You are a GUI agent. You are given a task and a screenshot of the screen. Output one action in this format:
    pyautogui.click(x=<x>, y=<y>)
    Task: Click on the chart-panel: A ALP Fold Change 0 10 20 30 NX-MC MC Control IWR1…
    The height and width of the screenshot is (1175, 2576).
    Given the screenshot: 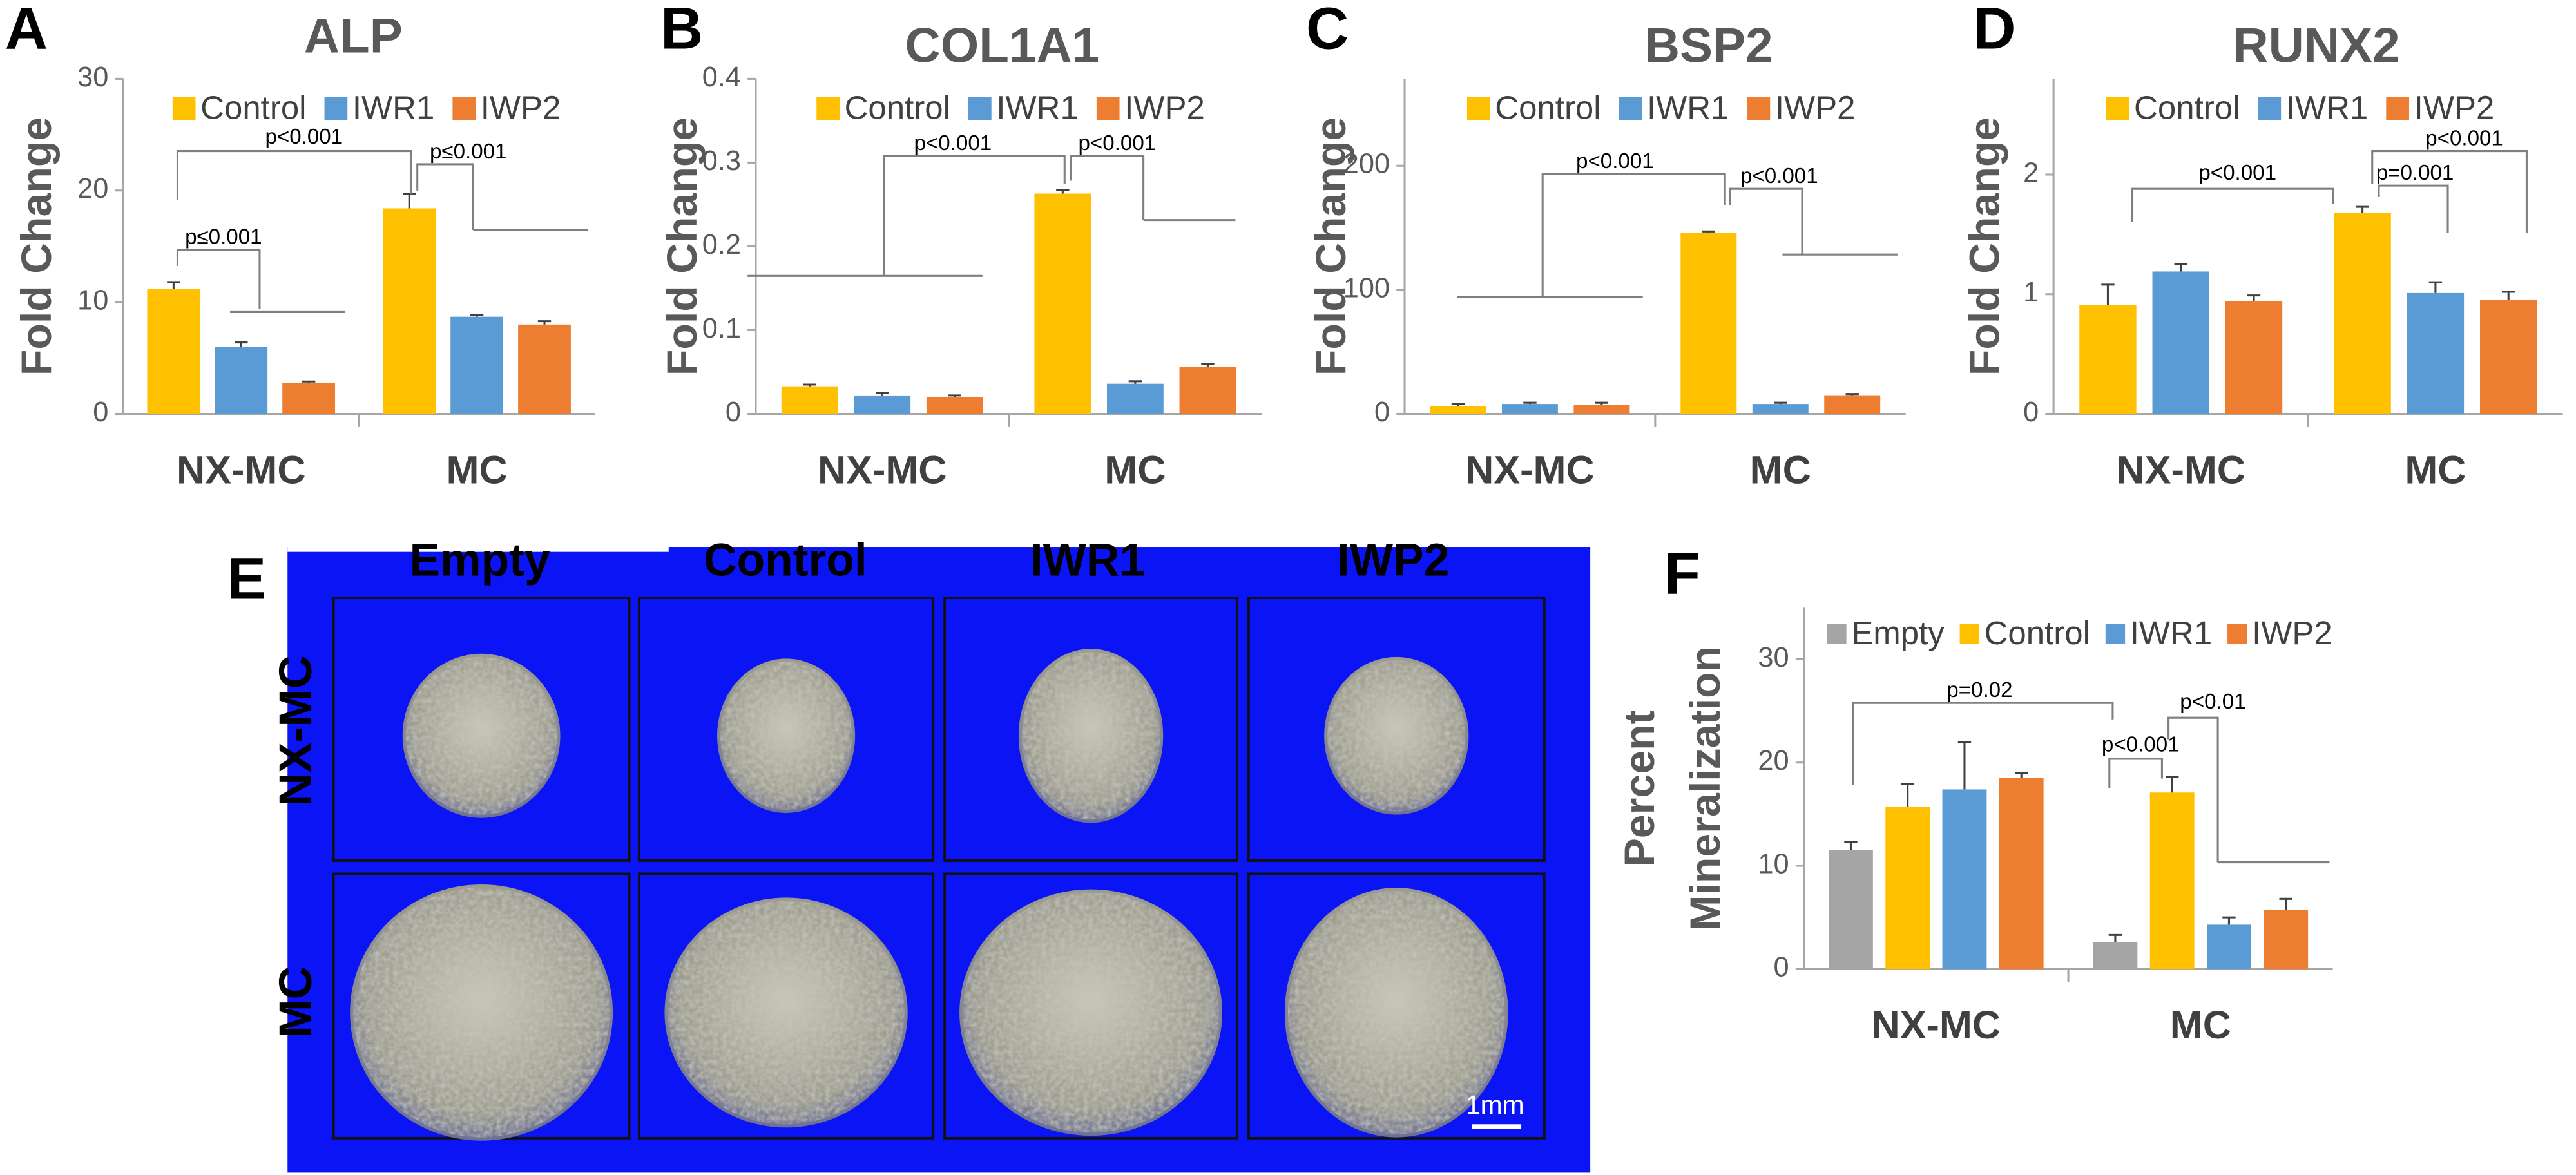 What is the action you would take?
    pyautogui.click(x=300, y=246)
    